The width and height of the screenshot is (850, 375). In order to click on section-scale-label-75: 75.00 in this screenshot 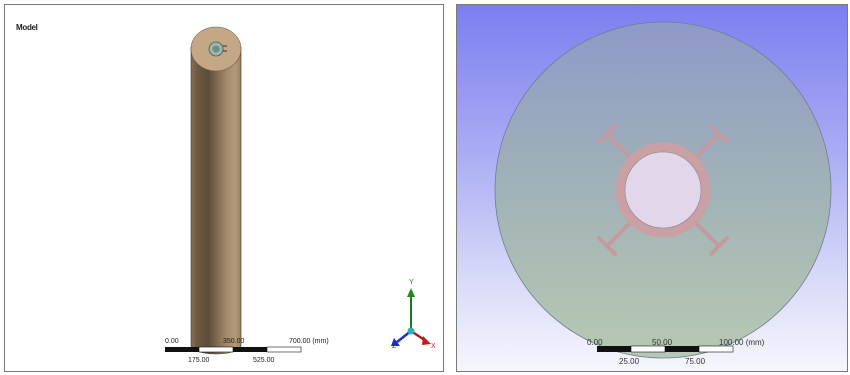, I will do `click(695, 361)`.